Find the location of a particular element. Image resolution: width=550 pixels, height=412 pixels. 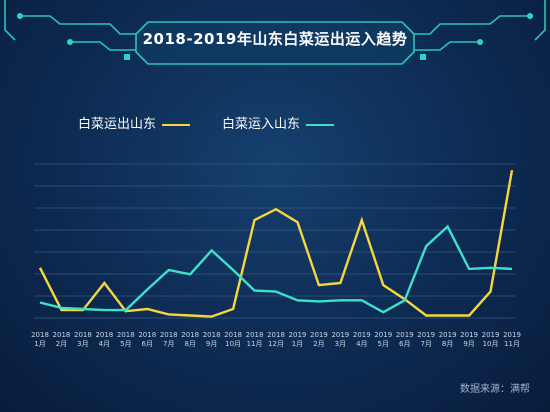

x-tick-label: 2018 12月 is located at coordinates (276, 339).